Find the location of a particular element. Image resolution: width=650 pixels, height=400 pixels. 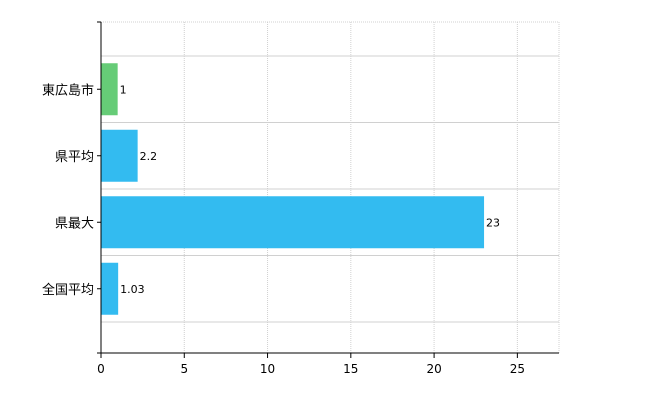

x-tick-label: 0 is located at coordinates (101, 369).